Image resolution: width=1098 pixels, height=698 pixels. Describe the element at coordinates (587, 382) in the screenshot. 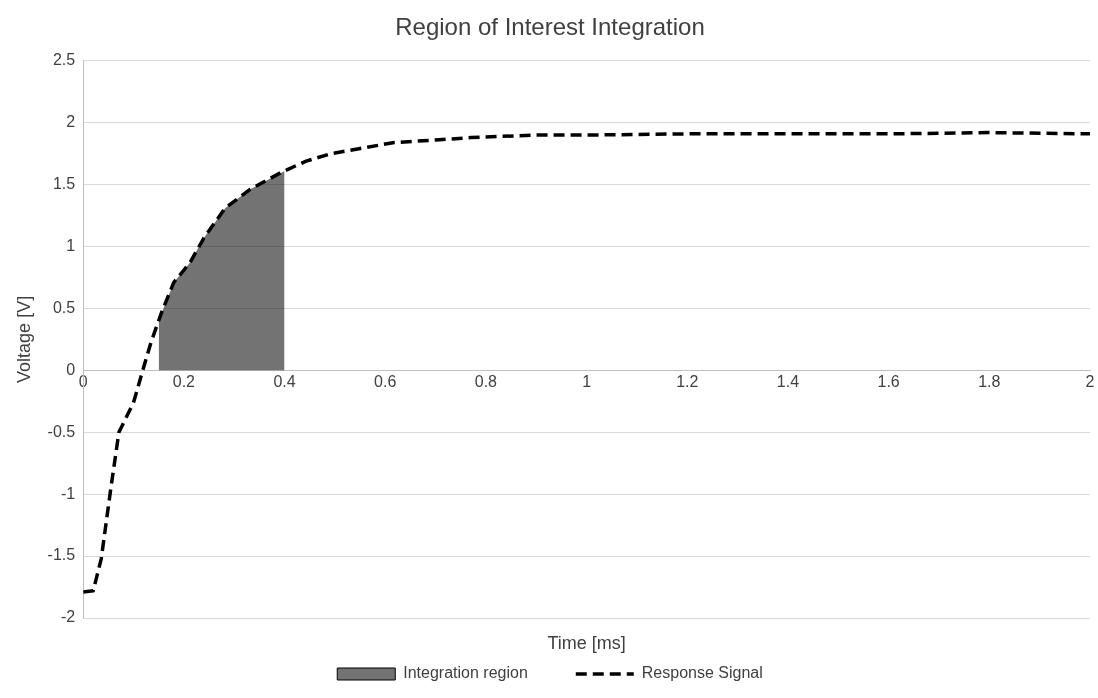

I see `x-tick-label: 1` at that location.